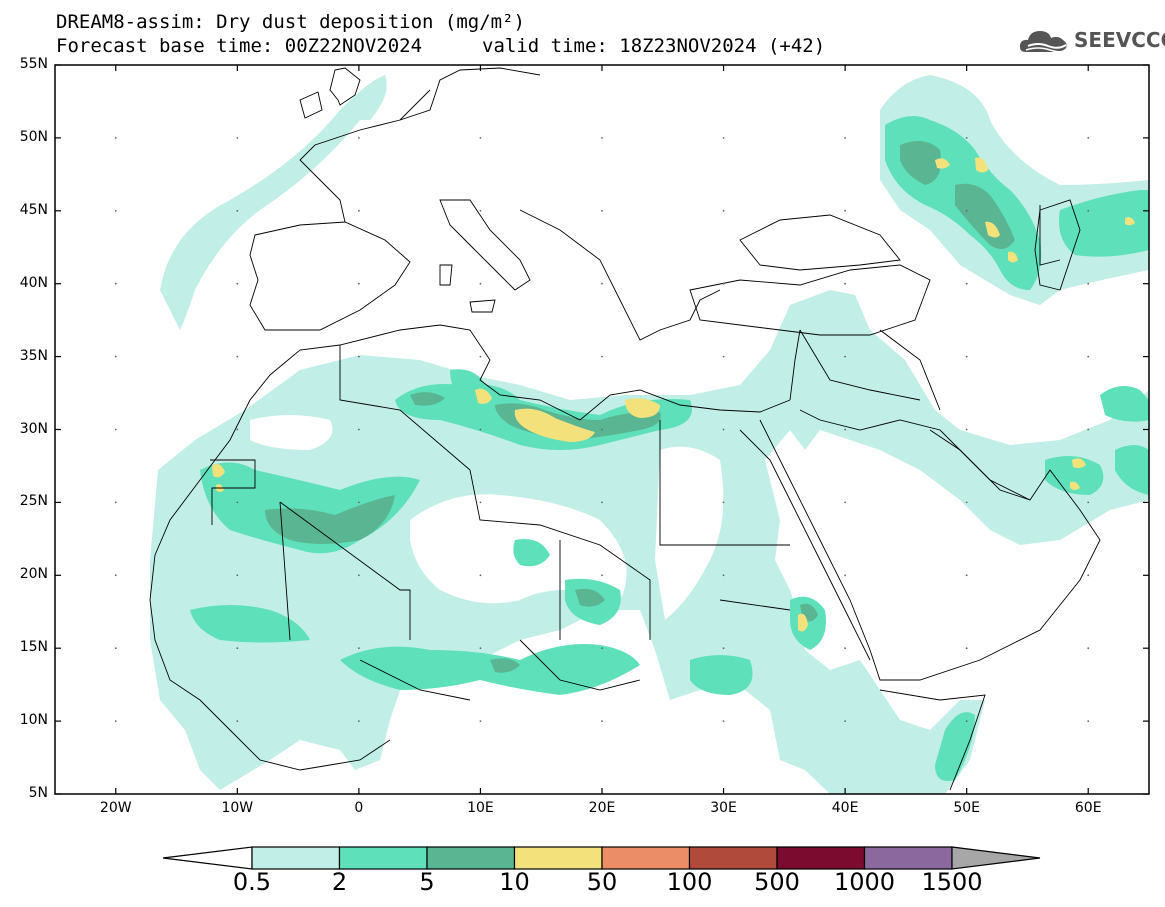 The height and width of the screenshot is (907, 1165). What do you see at coordinates (33, 501) in the screenshot?
I see `lat-label: 25N` at bounding box center [33, 501].